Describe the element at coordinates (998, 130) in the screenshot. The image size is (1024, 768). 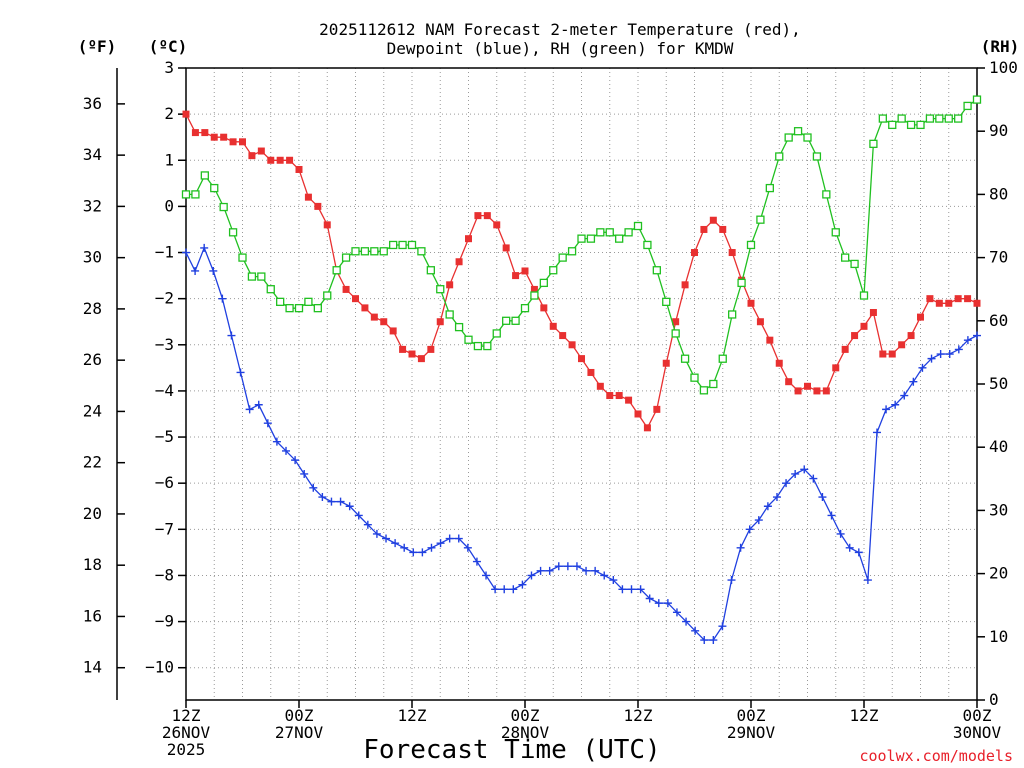
I see `rh-tick-label: 90` at that location.